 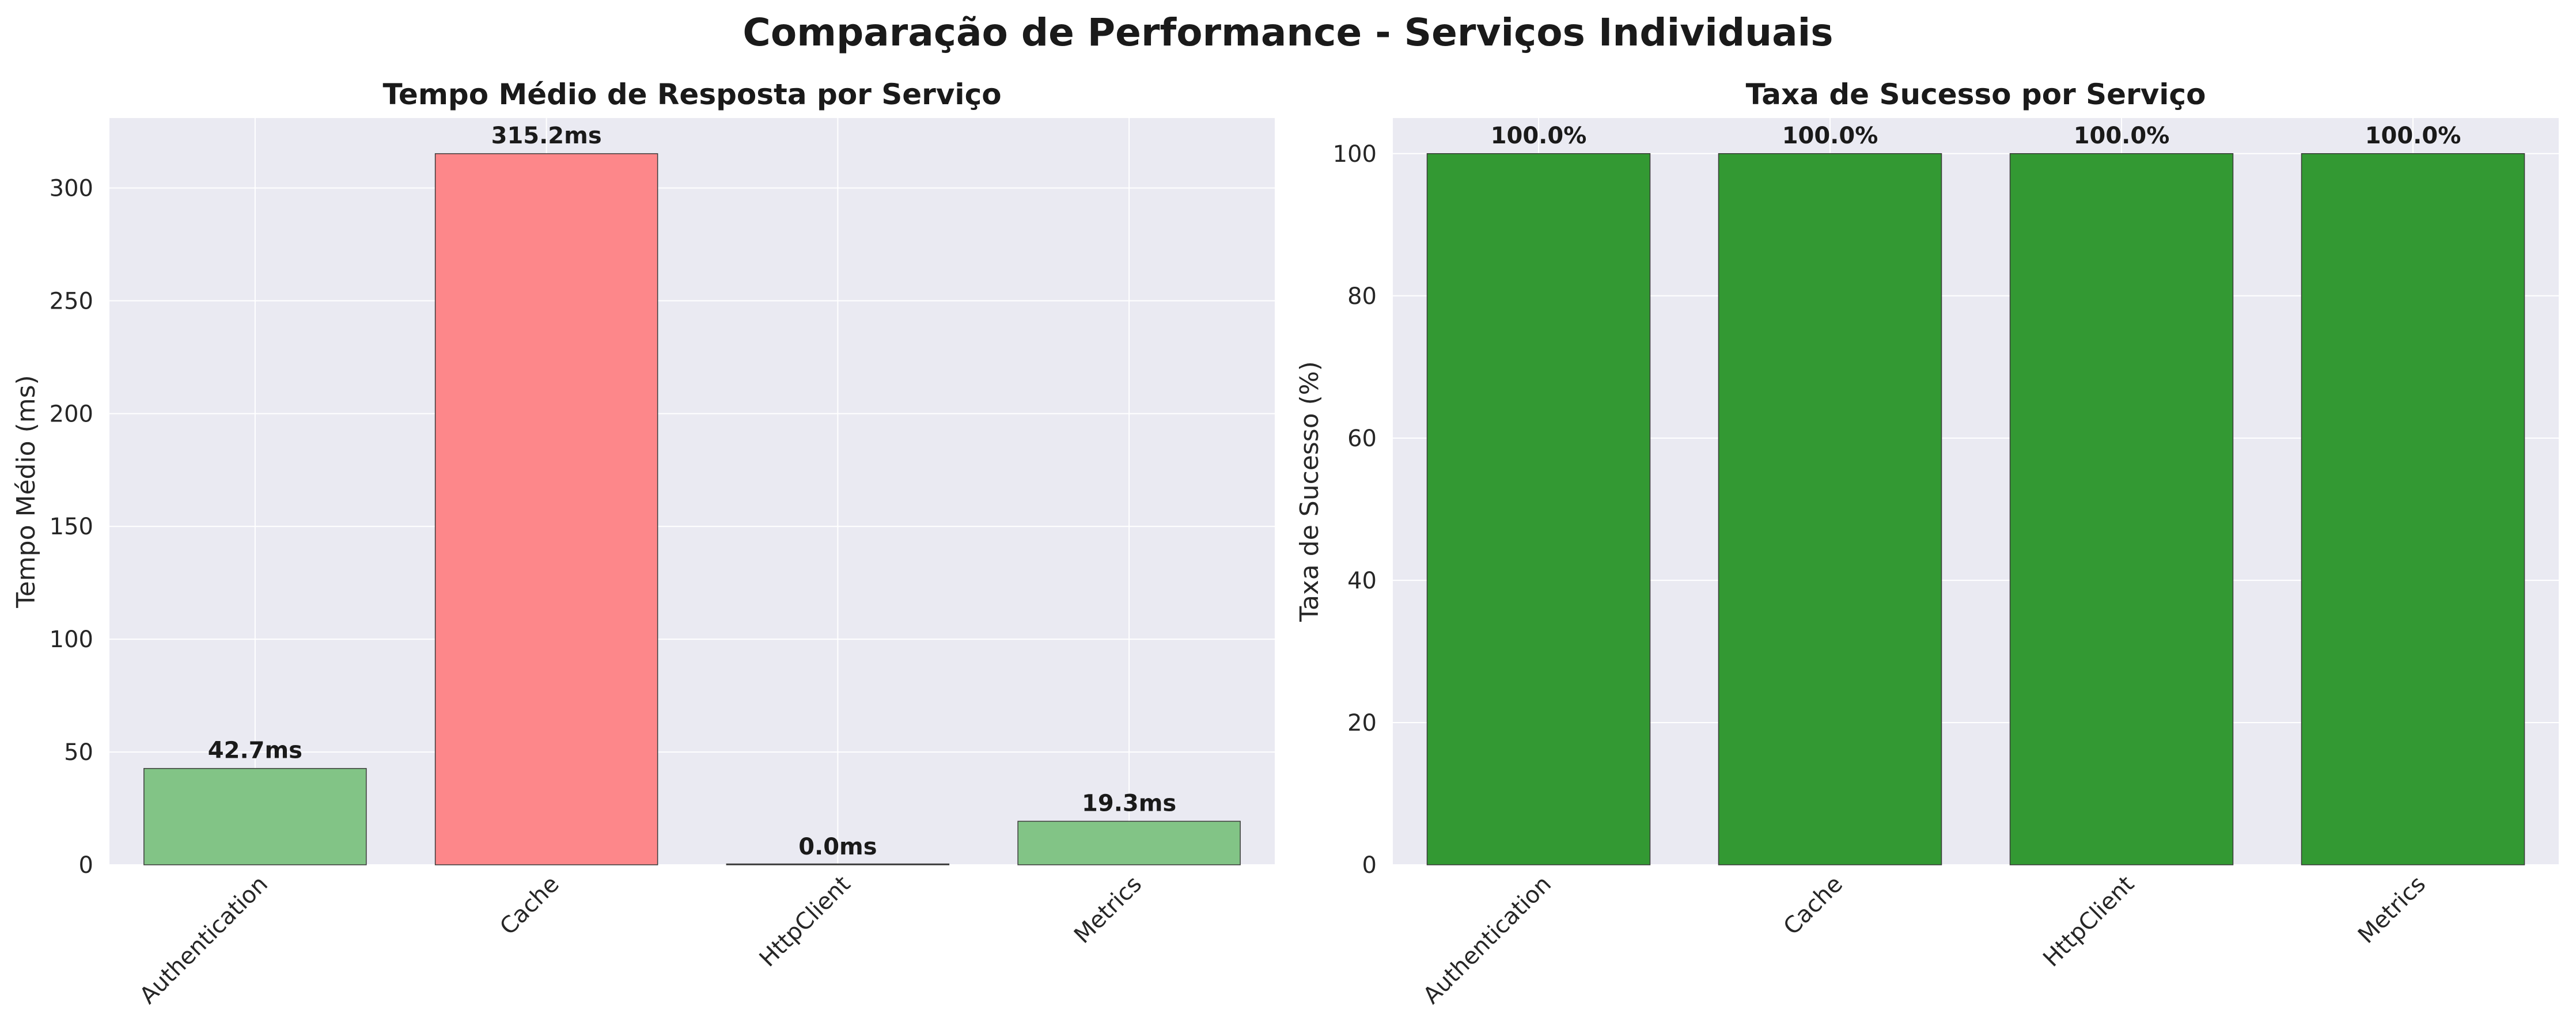 I want to click on y-tick-label: 20, so click(x=1362, y=723).